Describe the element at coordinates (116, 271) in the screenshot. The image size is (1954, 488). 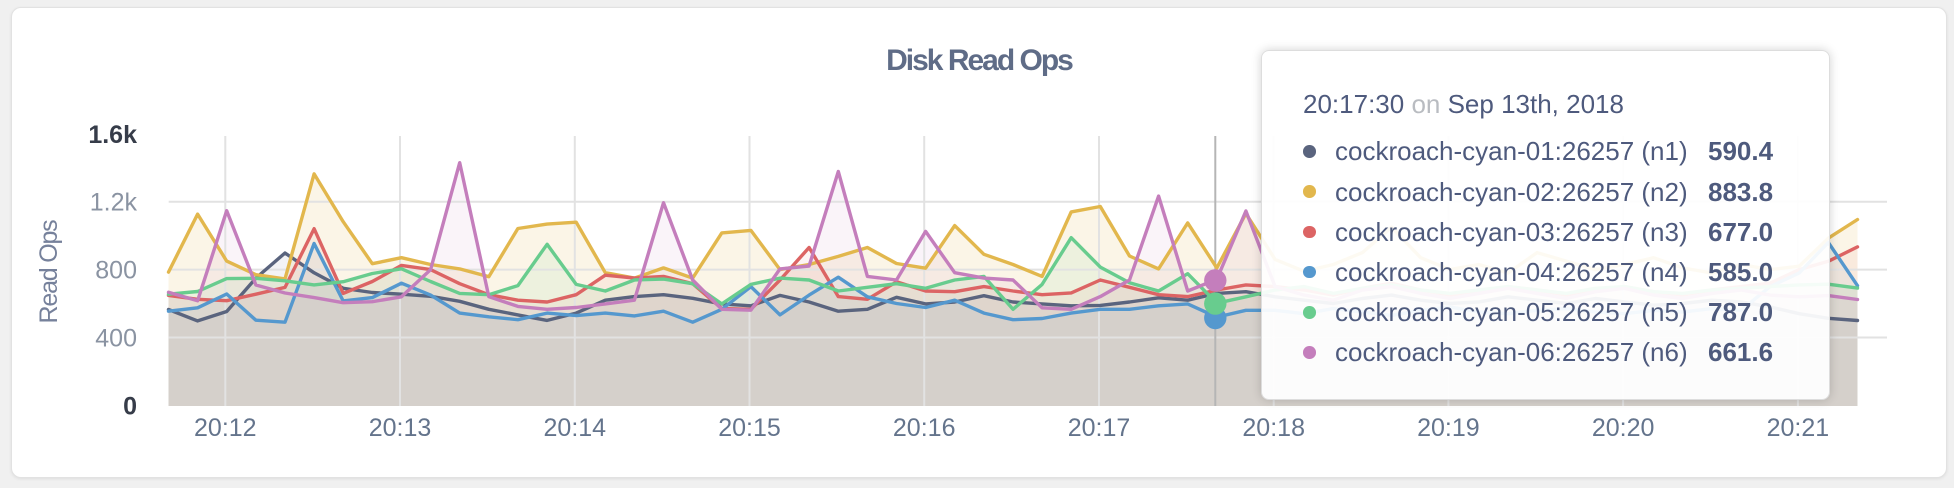
I see `svg-text: 800` at that location.